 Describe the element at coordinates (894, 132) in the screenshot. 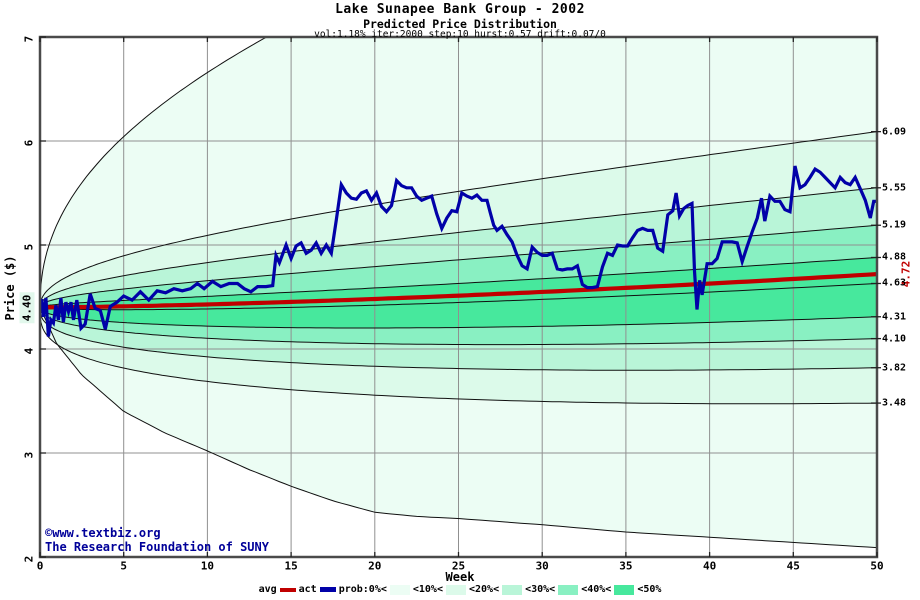

I see `right-band-label: 6.09` at that location.